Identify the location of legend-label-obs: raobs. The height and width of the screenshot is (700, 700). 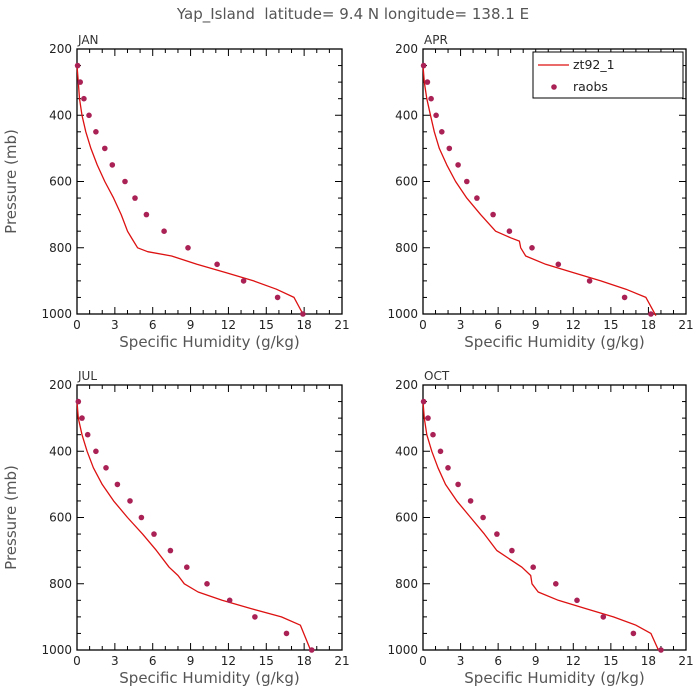
(590, 86).